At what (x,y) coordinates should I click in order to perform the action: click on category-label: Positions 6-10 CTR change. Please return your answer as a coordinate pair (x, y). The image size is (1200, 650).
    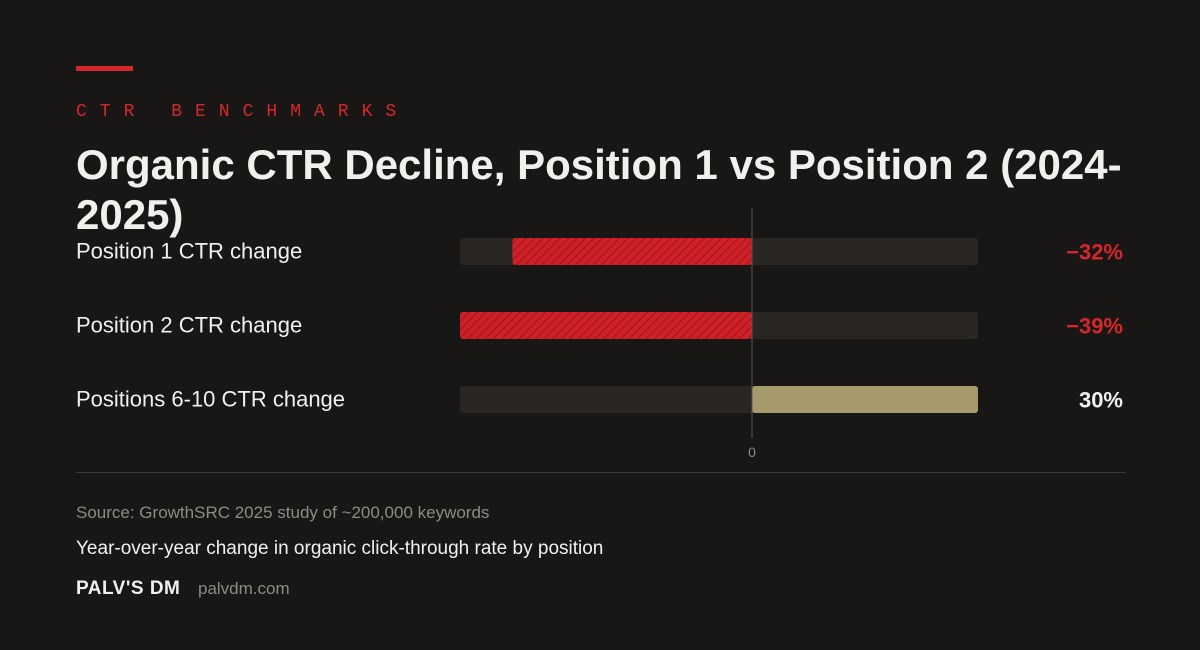
    Looking at the image, I should click on (210, 399).